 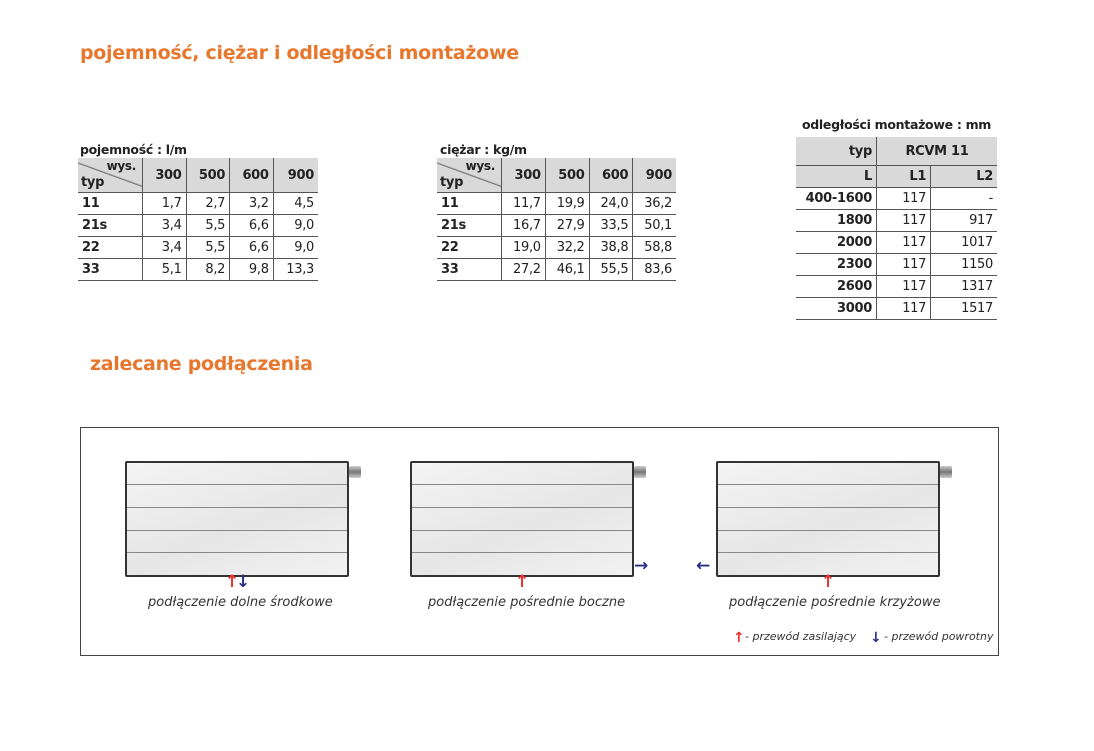 I want to click on cell: 58,8, so click(x=654, y=247).